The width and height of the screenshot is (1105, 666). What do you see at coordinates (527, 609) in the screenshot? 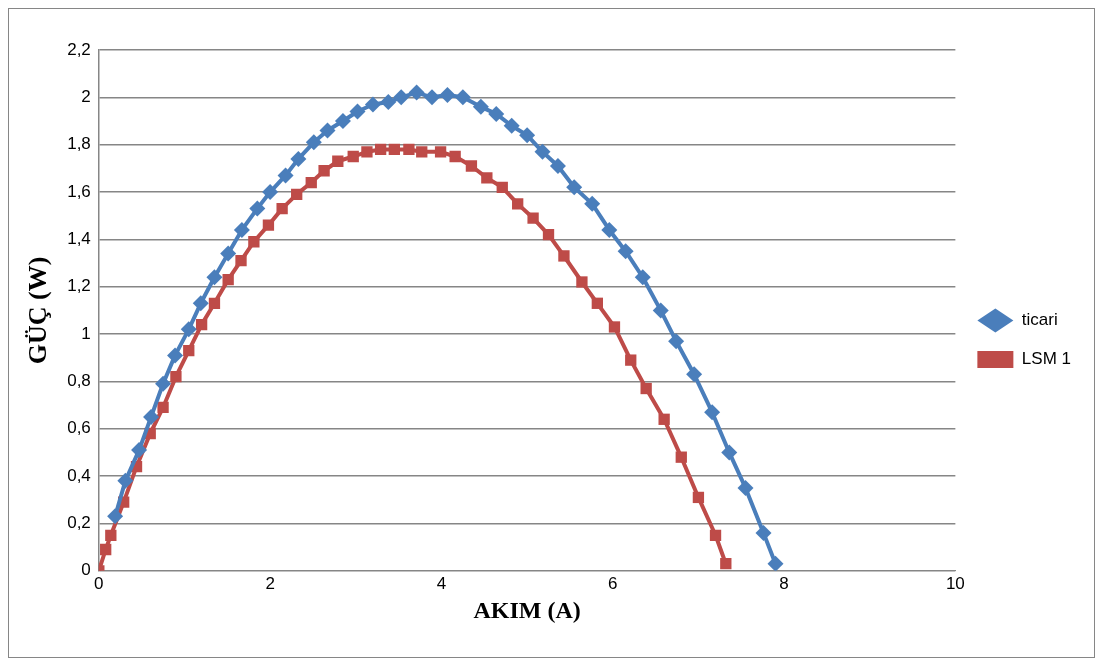
I see `x-axis-title: AKIM (A)` at bounding box center [527, 609].